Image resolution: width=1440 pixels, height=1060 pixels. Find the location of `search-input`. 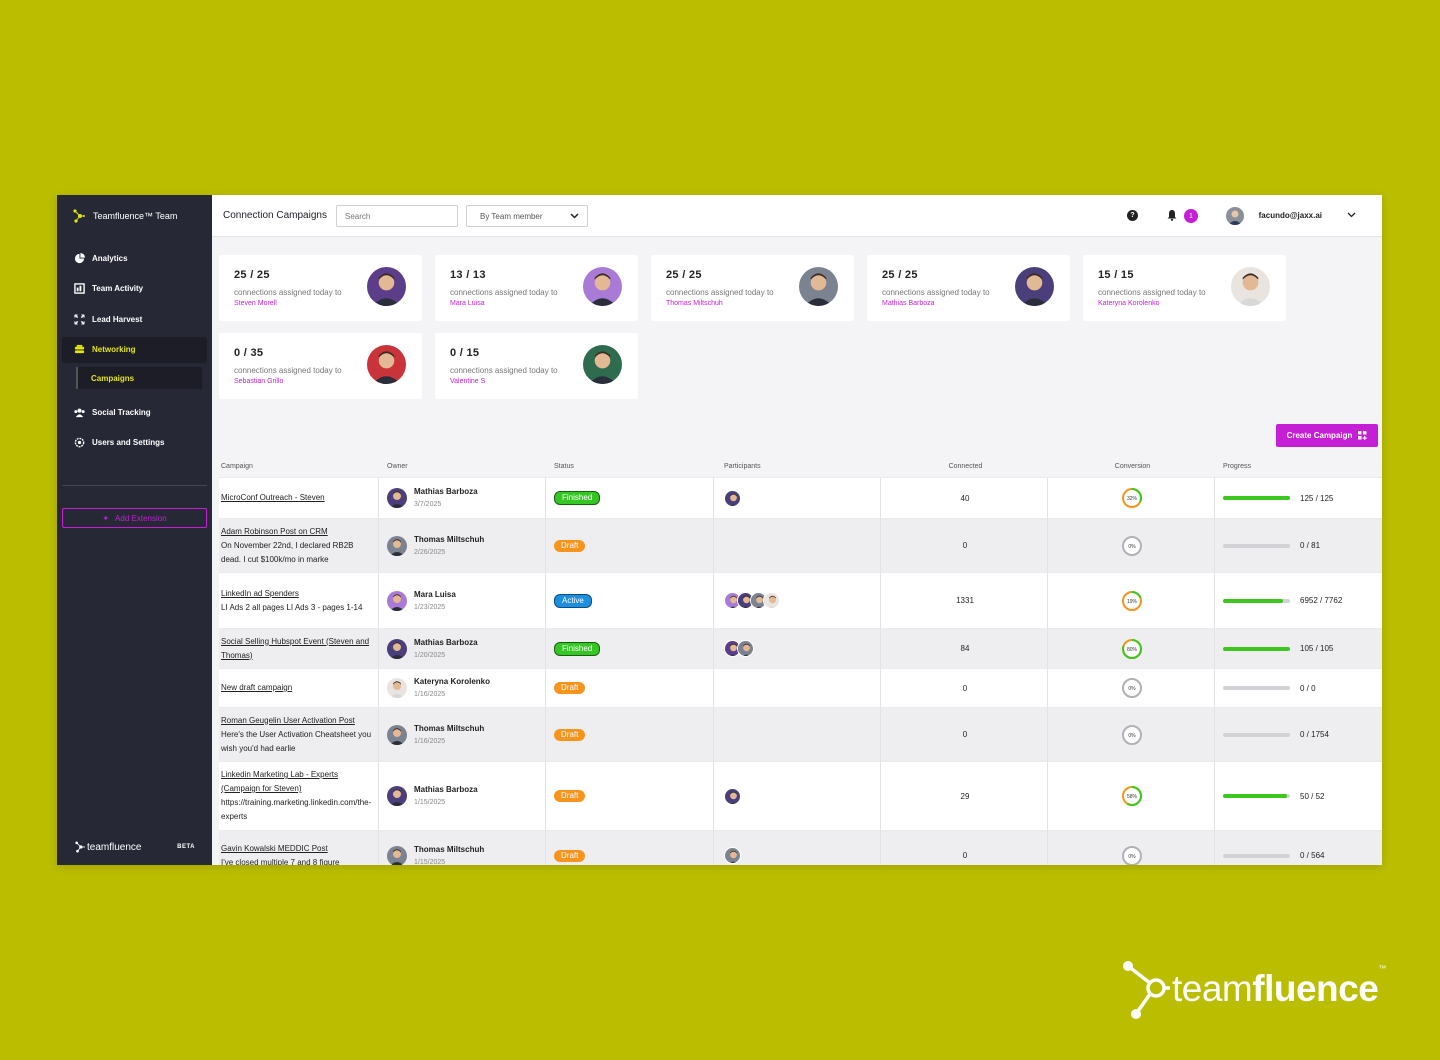

search-input is located at coordinates (397, 216).